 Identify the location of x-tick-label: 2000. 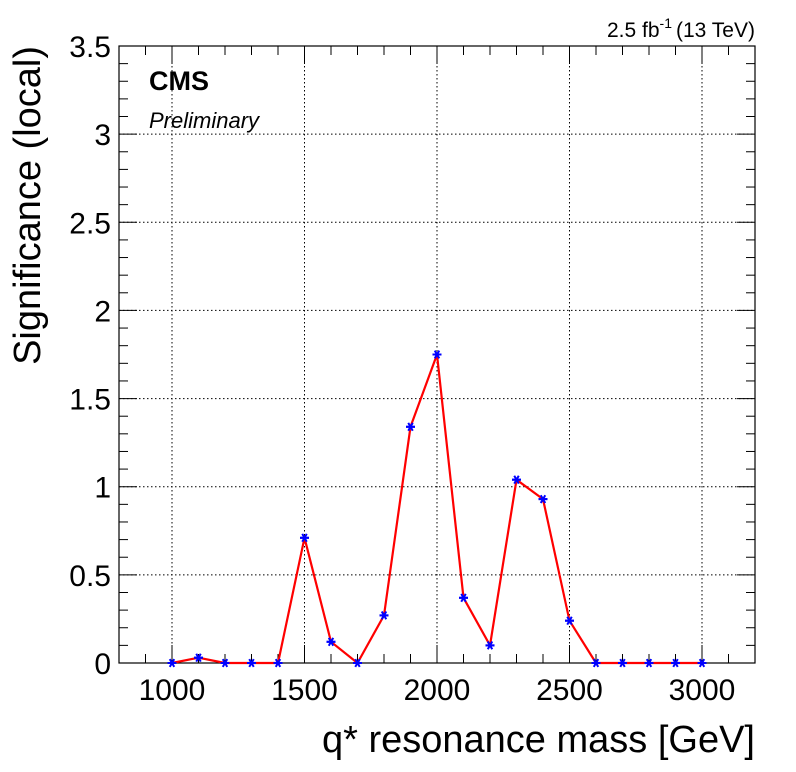
(437, 690).